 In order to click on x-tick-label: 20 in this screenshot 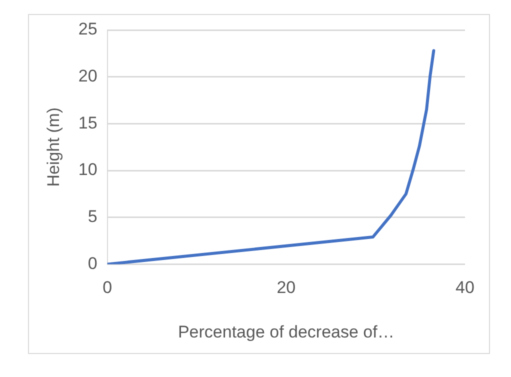, I will do `click(286, 288)`.